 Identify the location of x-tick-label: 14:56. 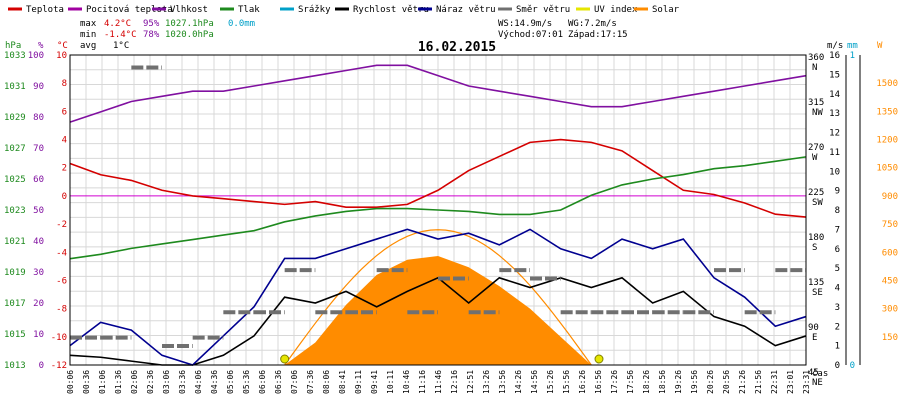
(534, 382).